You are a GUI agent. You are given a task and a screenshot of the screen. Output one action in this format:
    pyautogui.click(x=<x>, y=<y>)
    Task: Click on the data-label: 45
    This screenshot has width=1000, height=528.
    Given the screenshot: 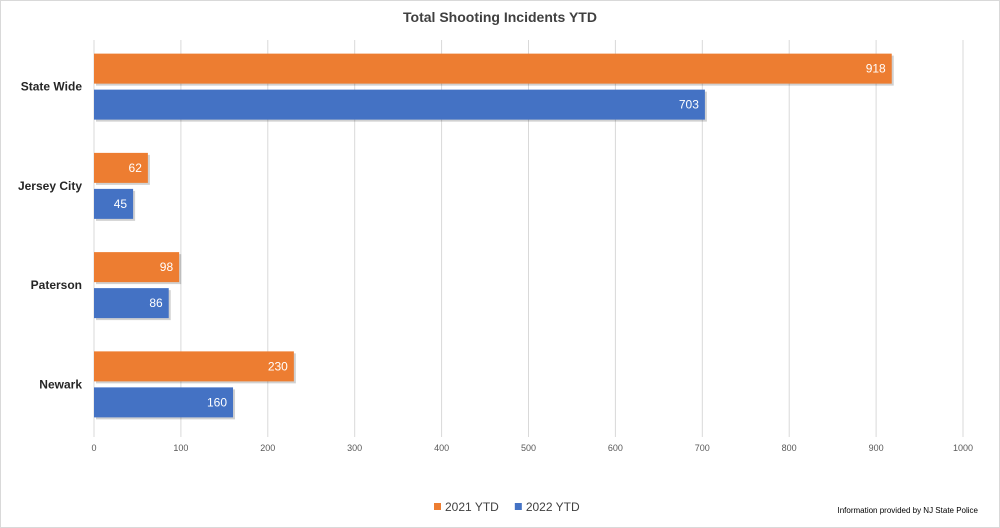 What is the action you would take?
    pyautogui.click(x=121, y=204)
    